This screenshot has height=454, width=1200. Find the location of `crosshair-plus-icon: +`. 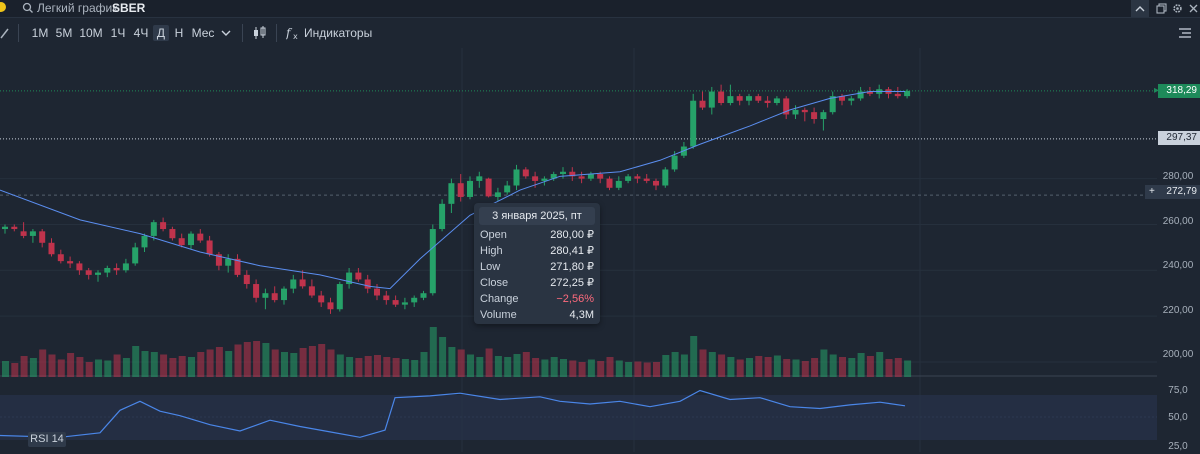

crosshair-plus-icon: + is located at coordinates (1152, 191).